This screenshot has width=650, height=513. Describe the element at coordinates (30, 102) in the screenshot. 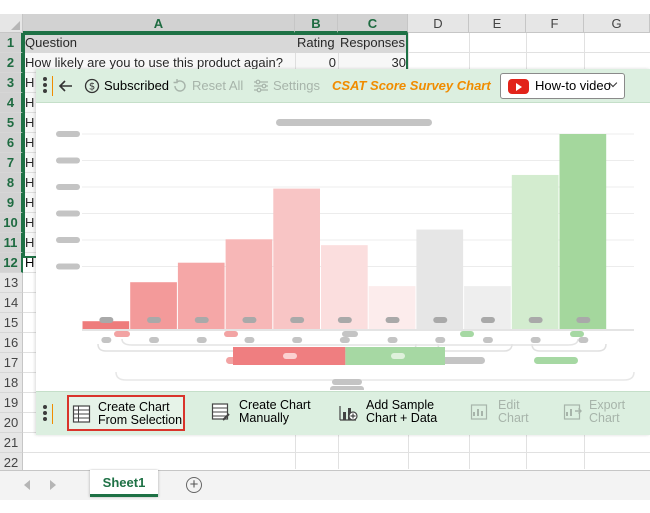

I see `cell-a4: H` at that location.